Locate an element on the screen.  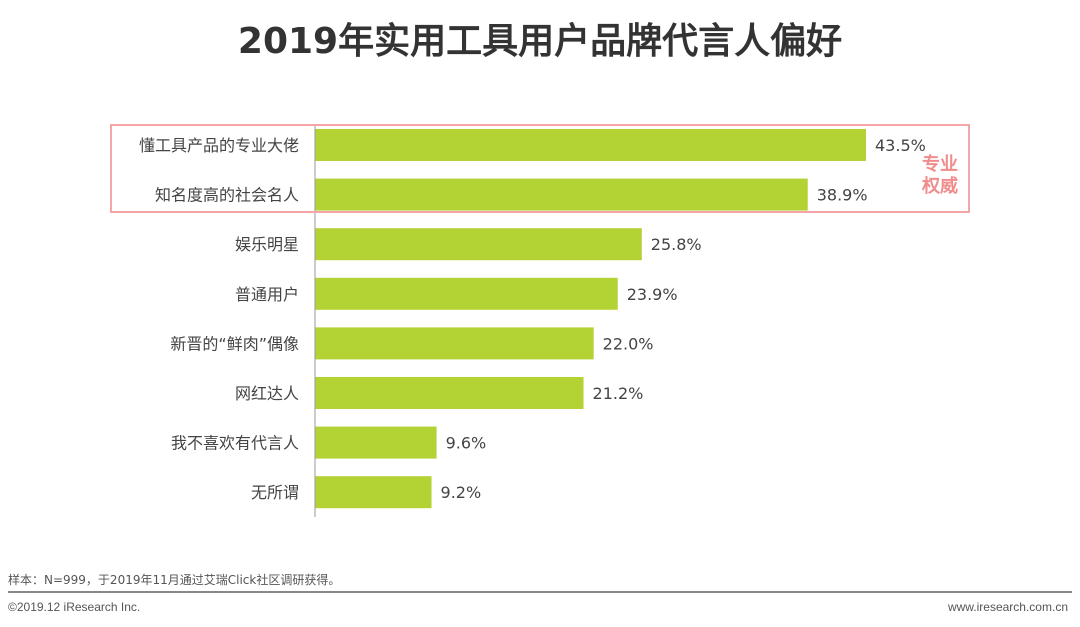
value-label: 43.5% is located at coordinates (900, 145).